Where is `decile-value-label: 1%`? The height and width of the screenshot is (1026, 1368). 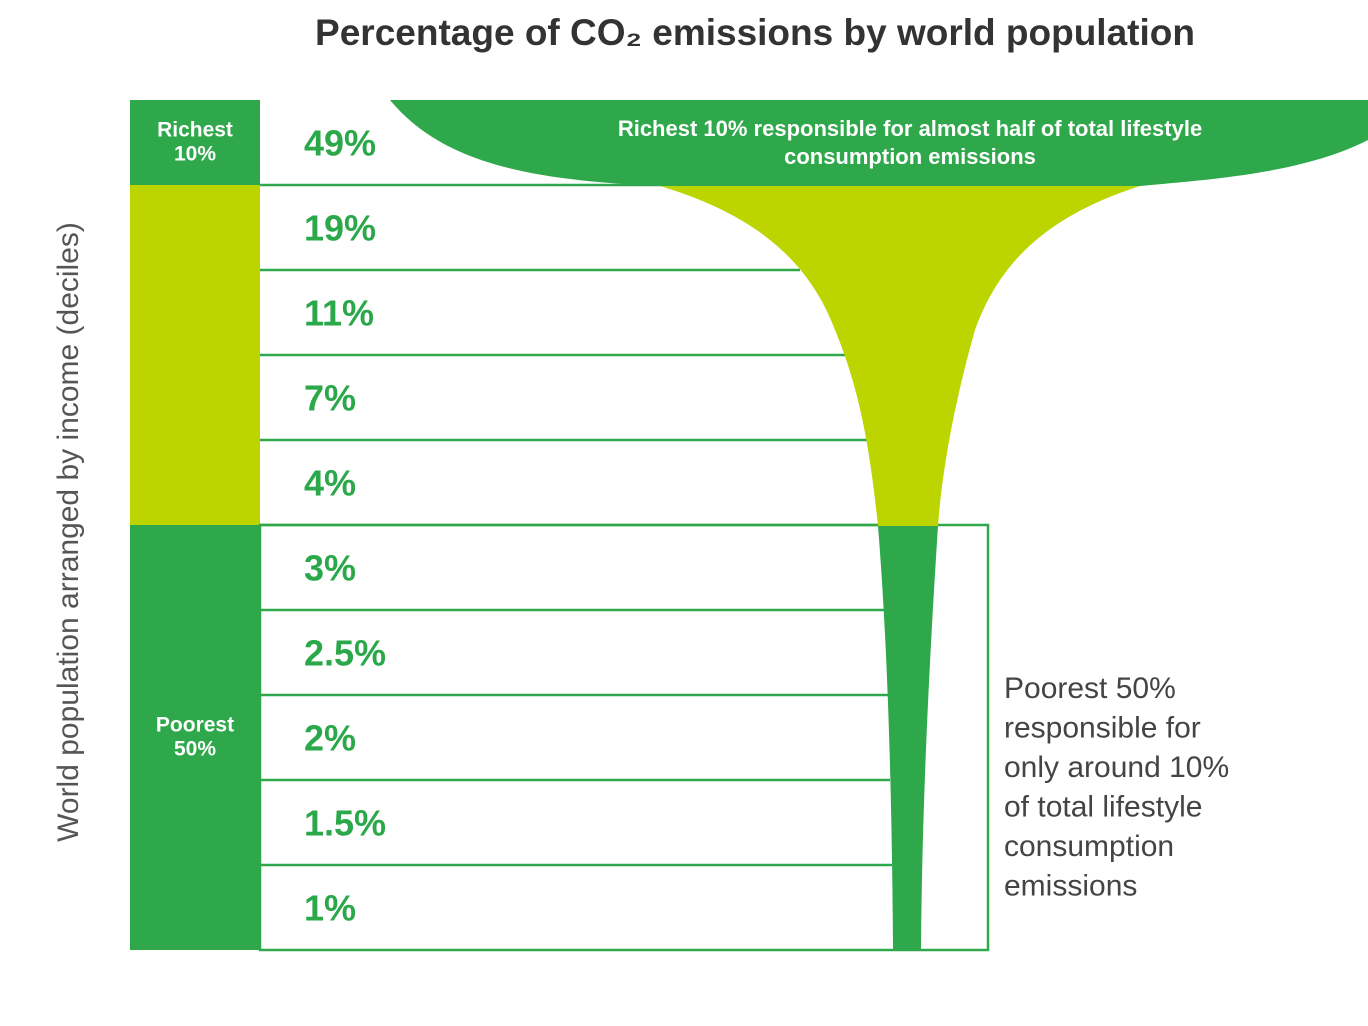 decile-value-label: 1% is located at coordinates (330, 908).